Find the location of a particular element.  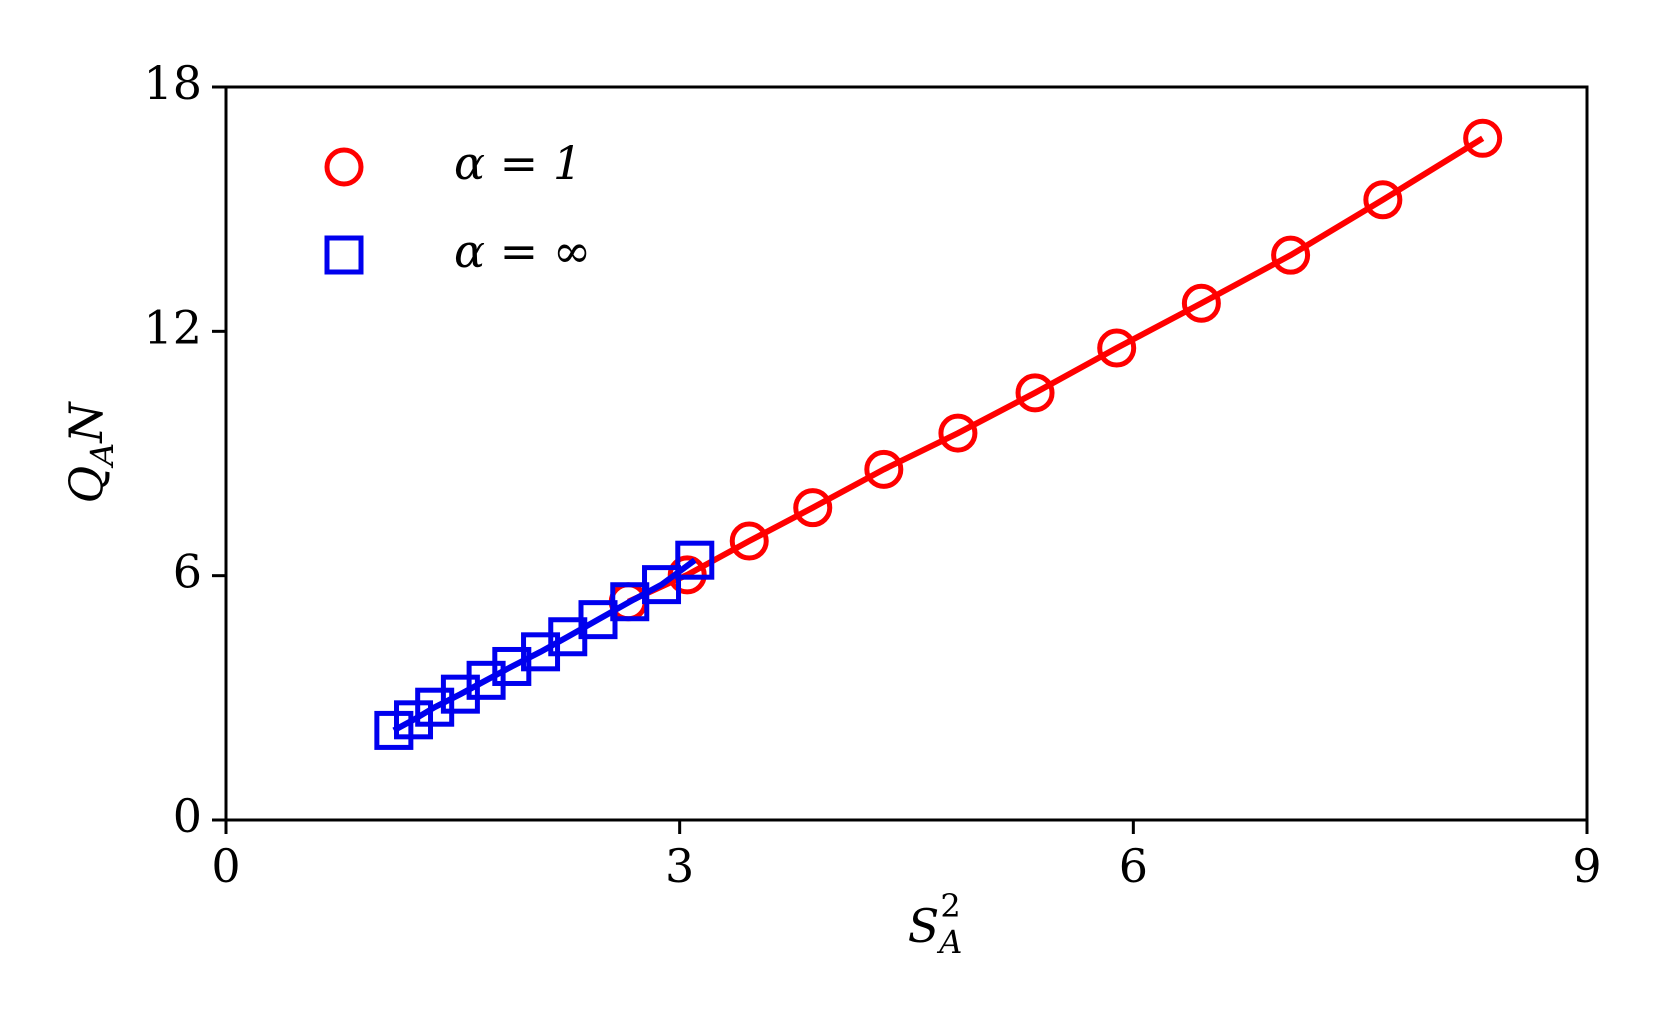

legend-label: α = 1 is located at coordinates (518, 163).